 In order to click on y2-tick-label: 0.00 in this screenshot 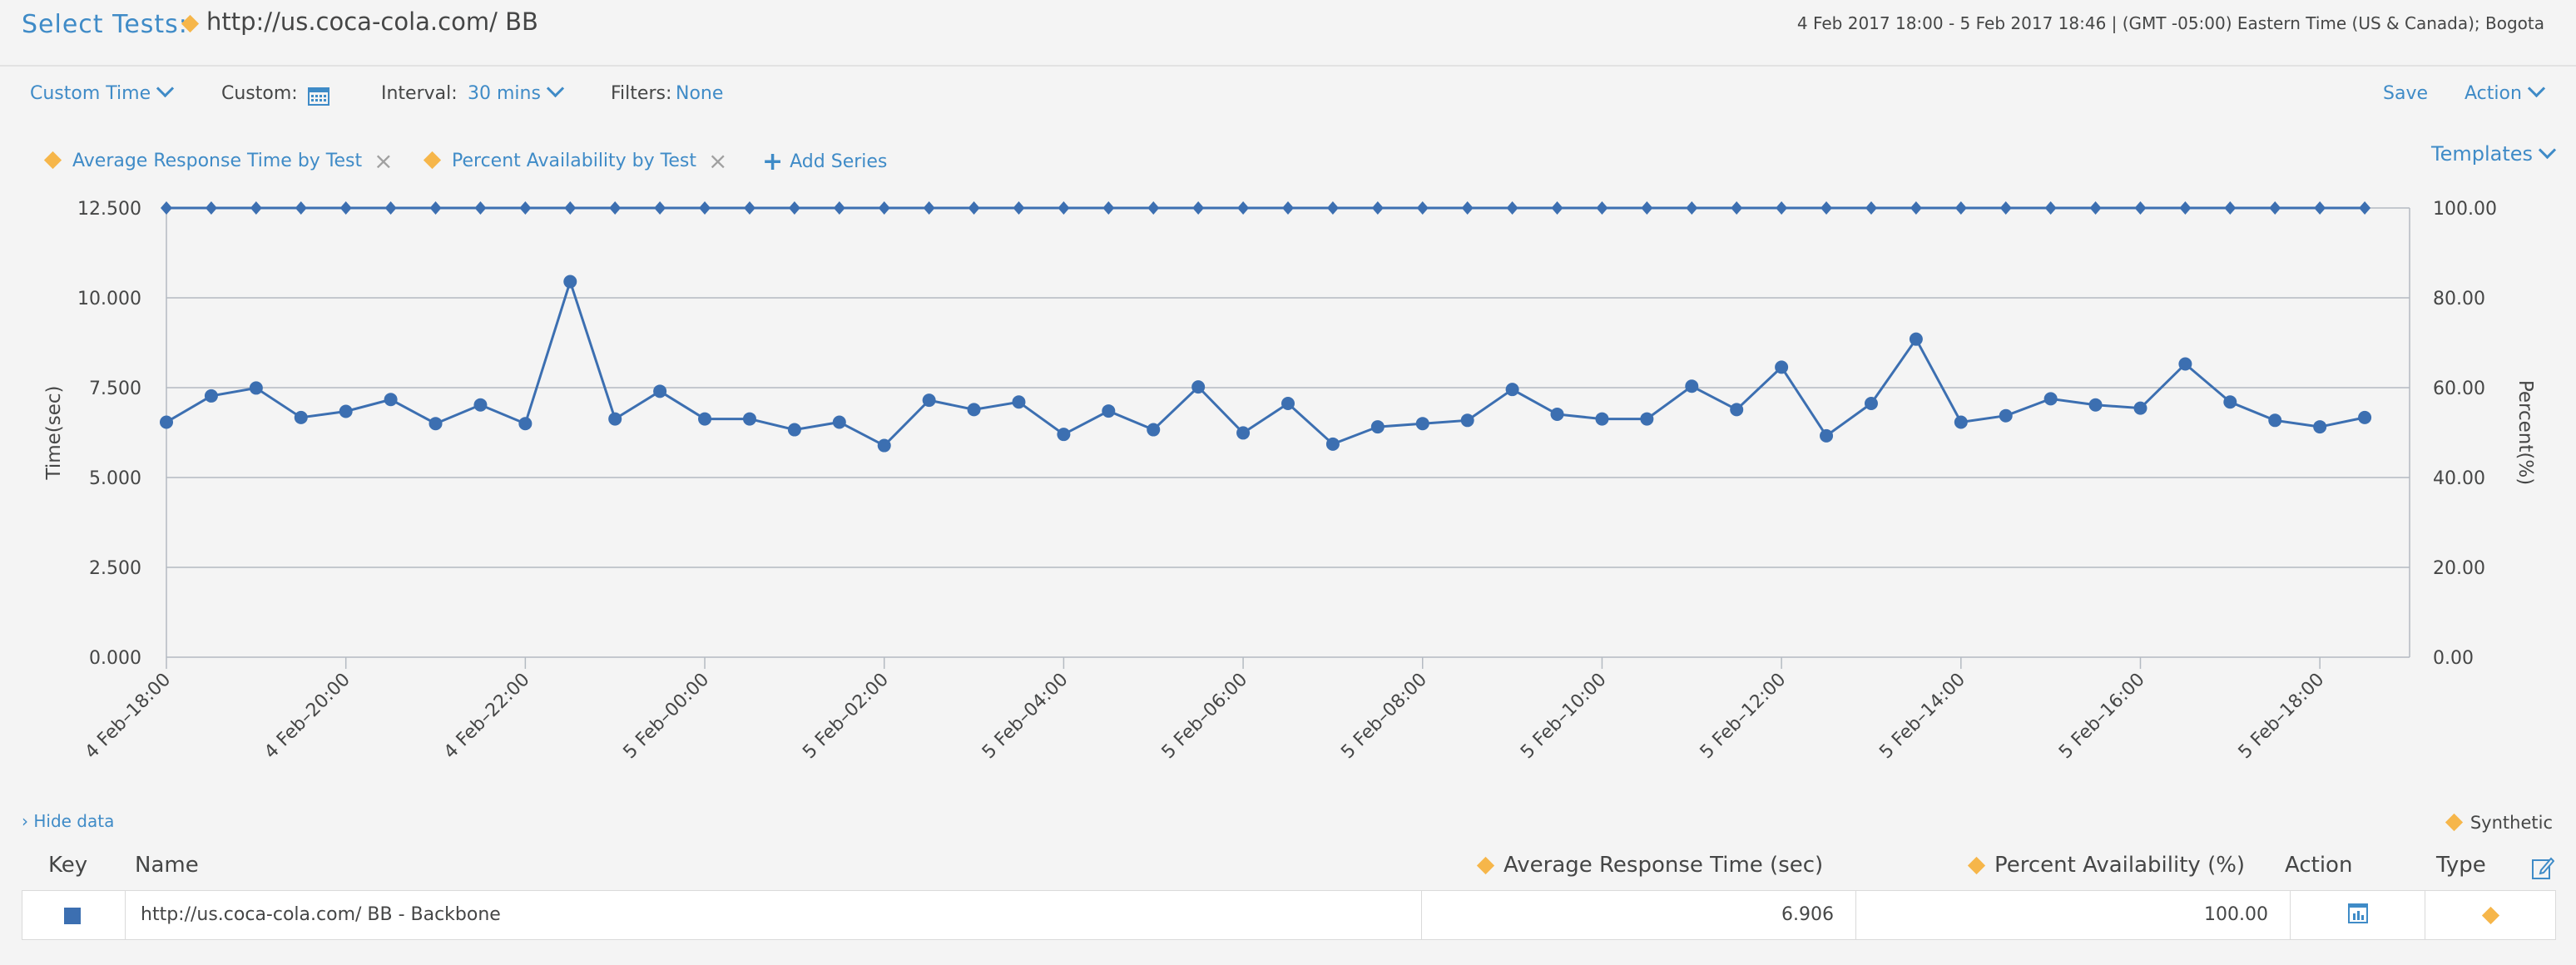, I will do `click(2453, 658)`.